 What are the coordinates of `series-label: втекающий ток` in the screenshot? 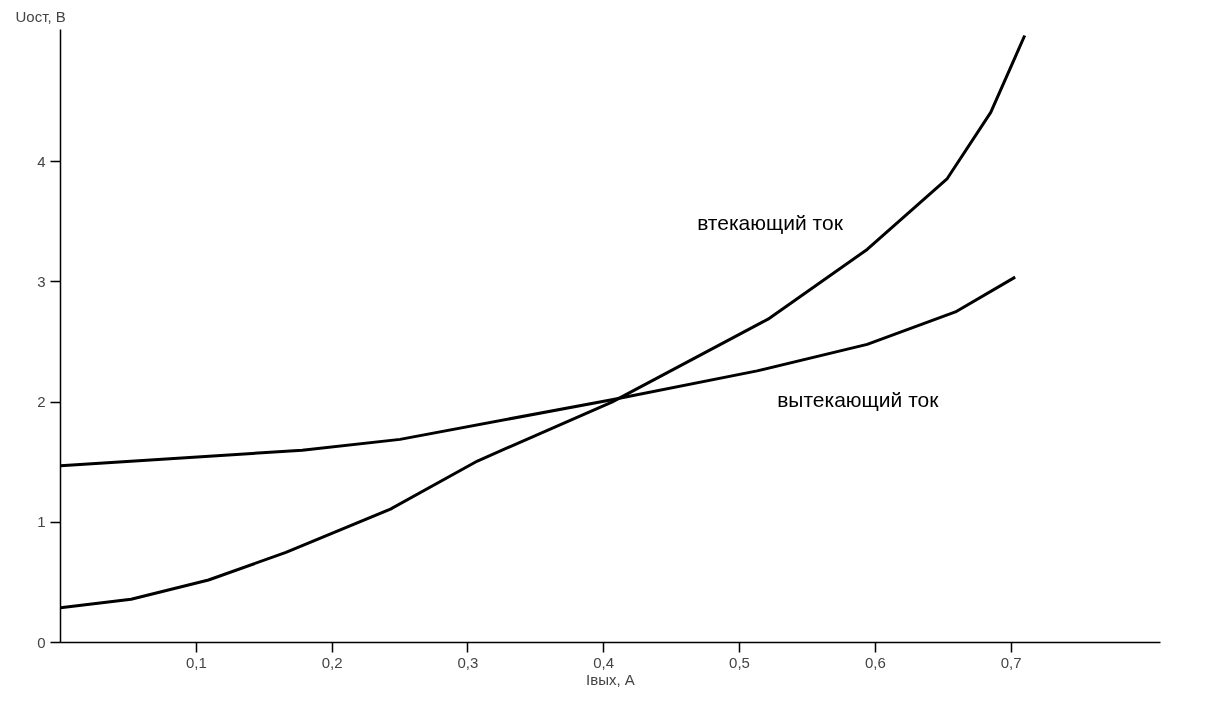 It's located at (770, 223).